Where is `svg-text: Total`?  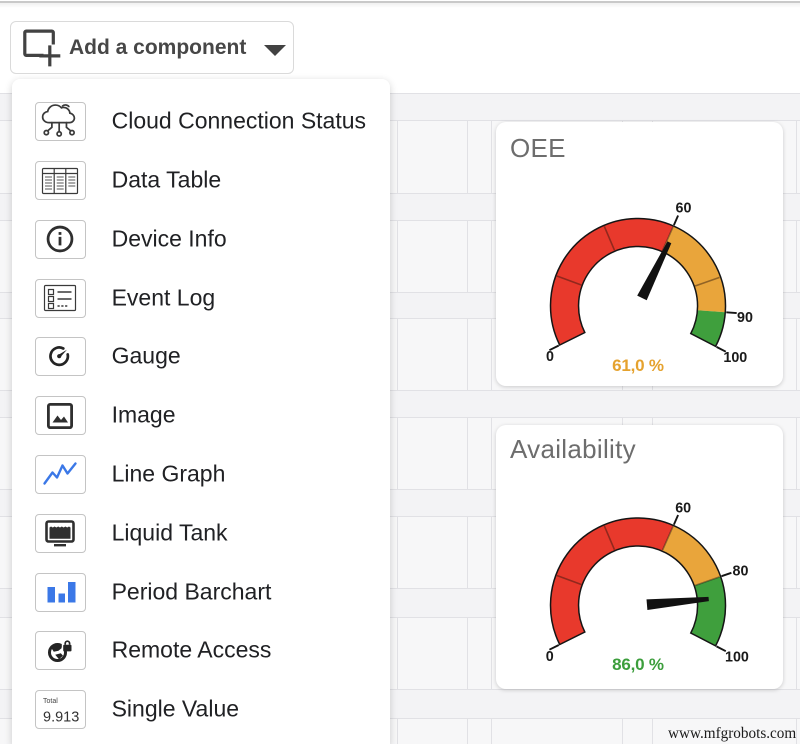 svg-text: Total is located at coordinates (50, 701).